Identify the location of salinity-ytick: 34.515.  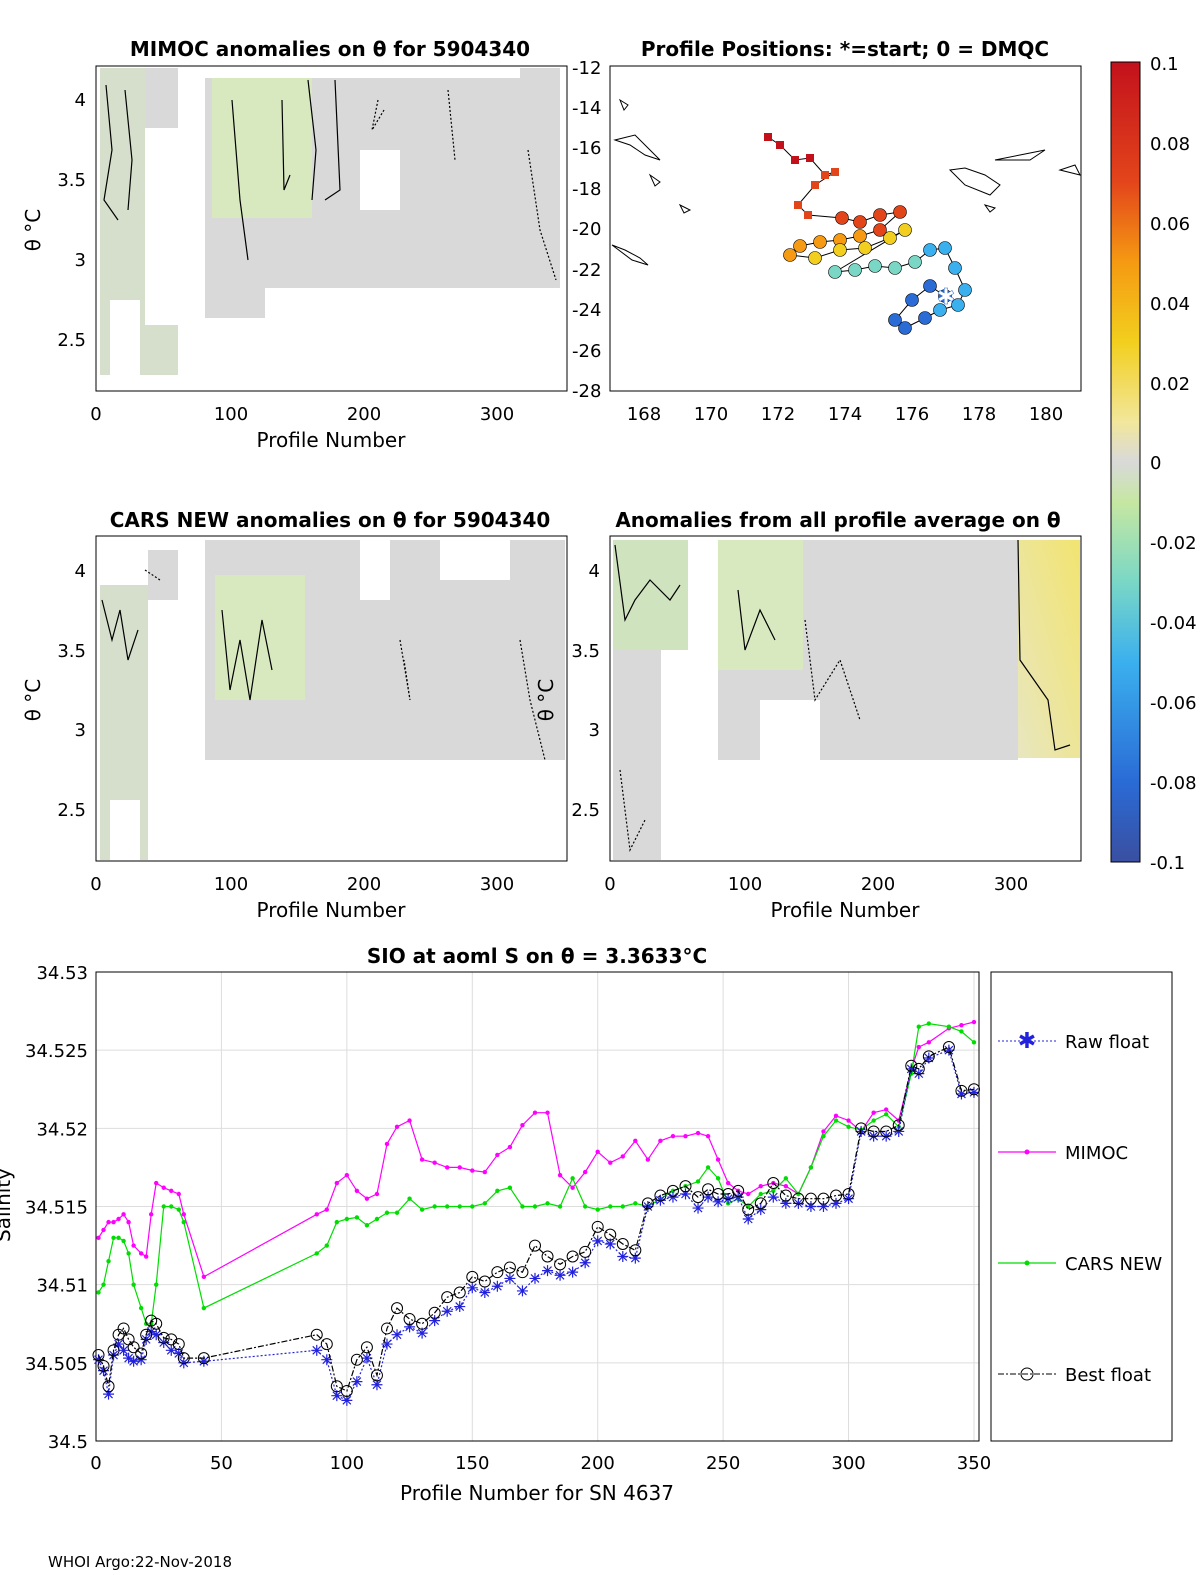
(56, 1208).